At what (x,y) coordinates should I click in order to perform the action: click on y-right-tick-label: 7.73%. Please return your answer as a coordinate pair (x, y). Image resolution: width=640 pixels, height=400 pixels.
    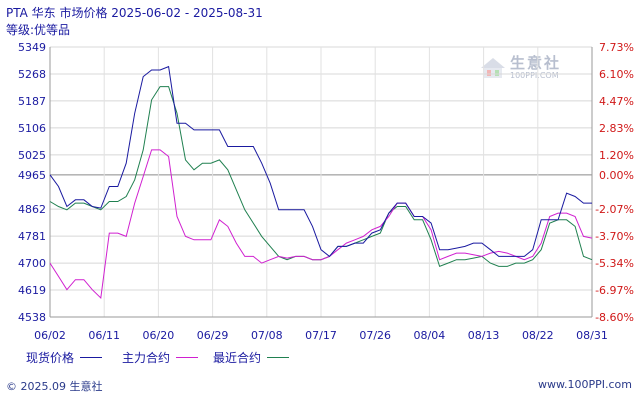
    Looking at the image, I should click on (616, 47).